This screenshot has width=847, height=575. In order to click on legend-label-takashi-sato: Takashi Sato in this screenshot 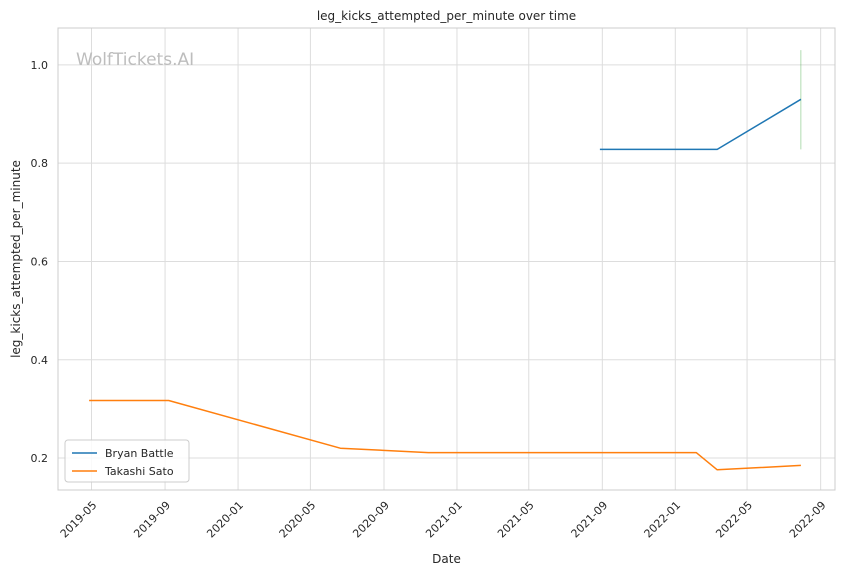, I will do `click(139, 471)`.